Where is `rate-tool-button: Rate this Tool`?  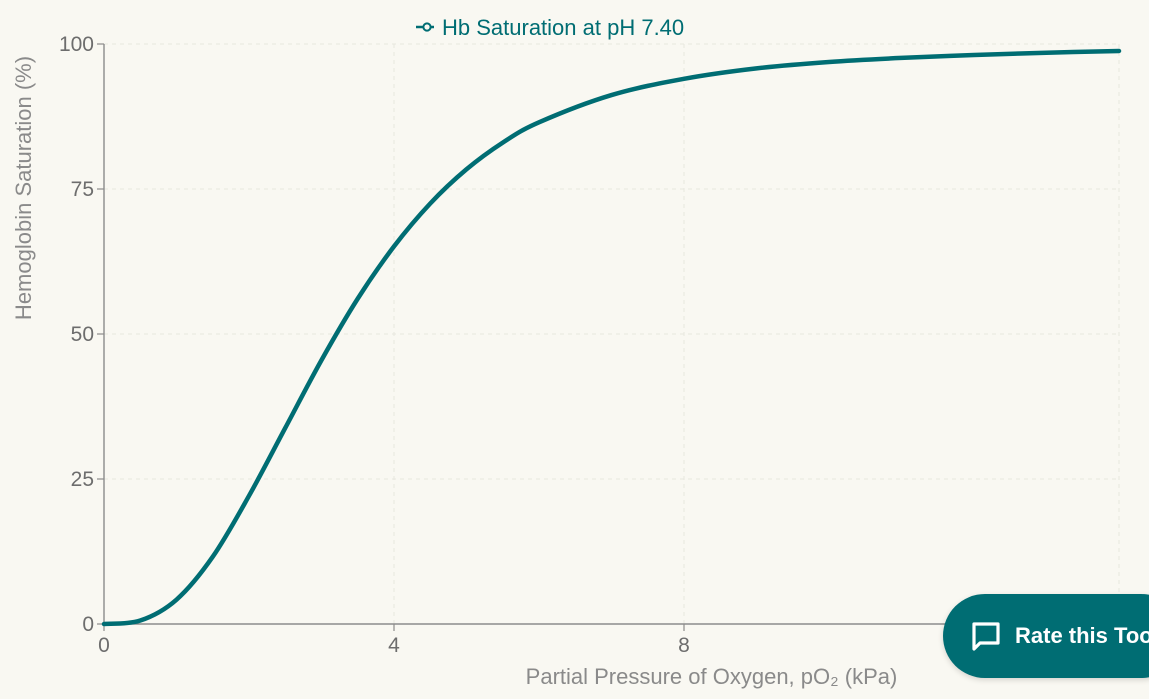
rate-tool-button: Rate this Tool is located at coordinates (1046, 636).